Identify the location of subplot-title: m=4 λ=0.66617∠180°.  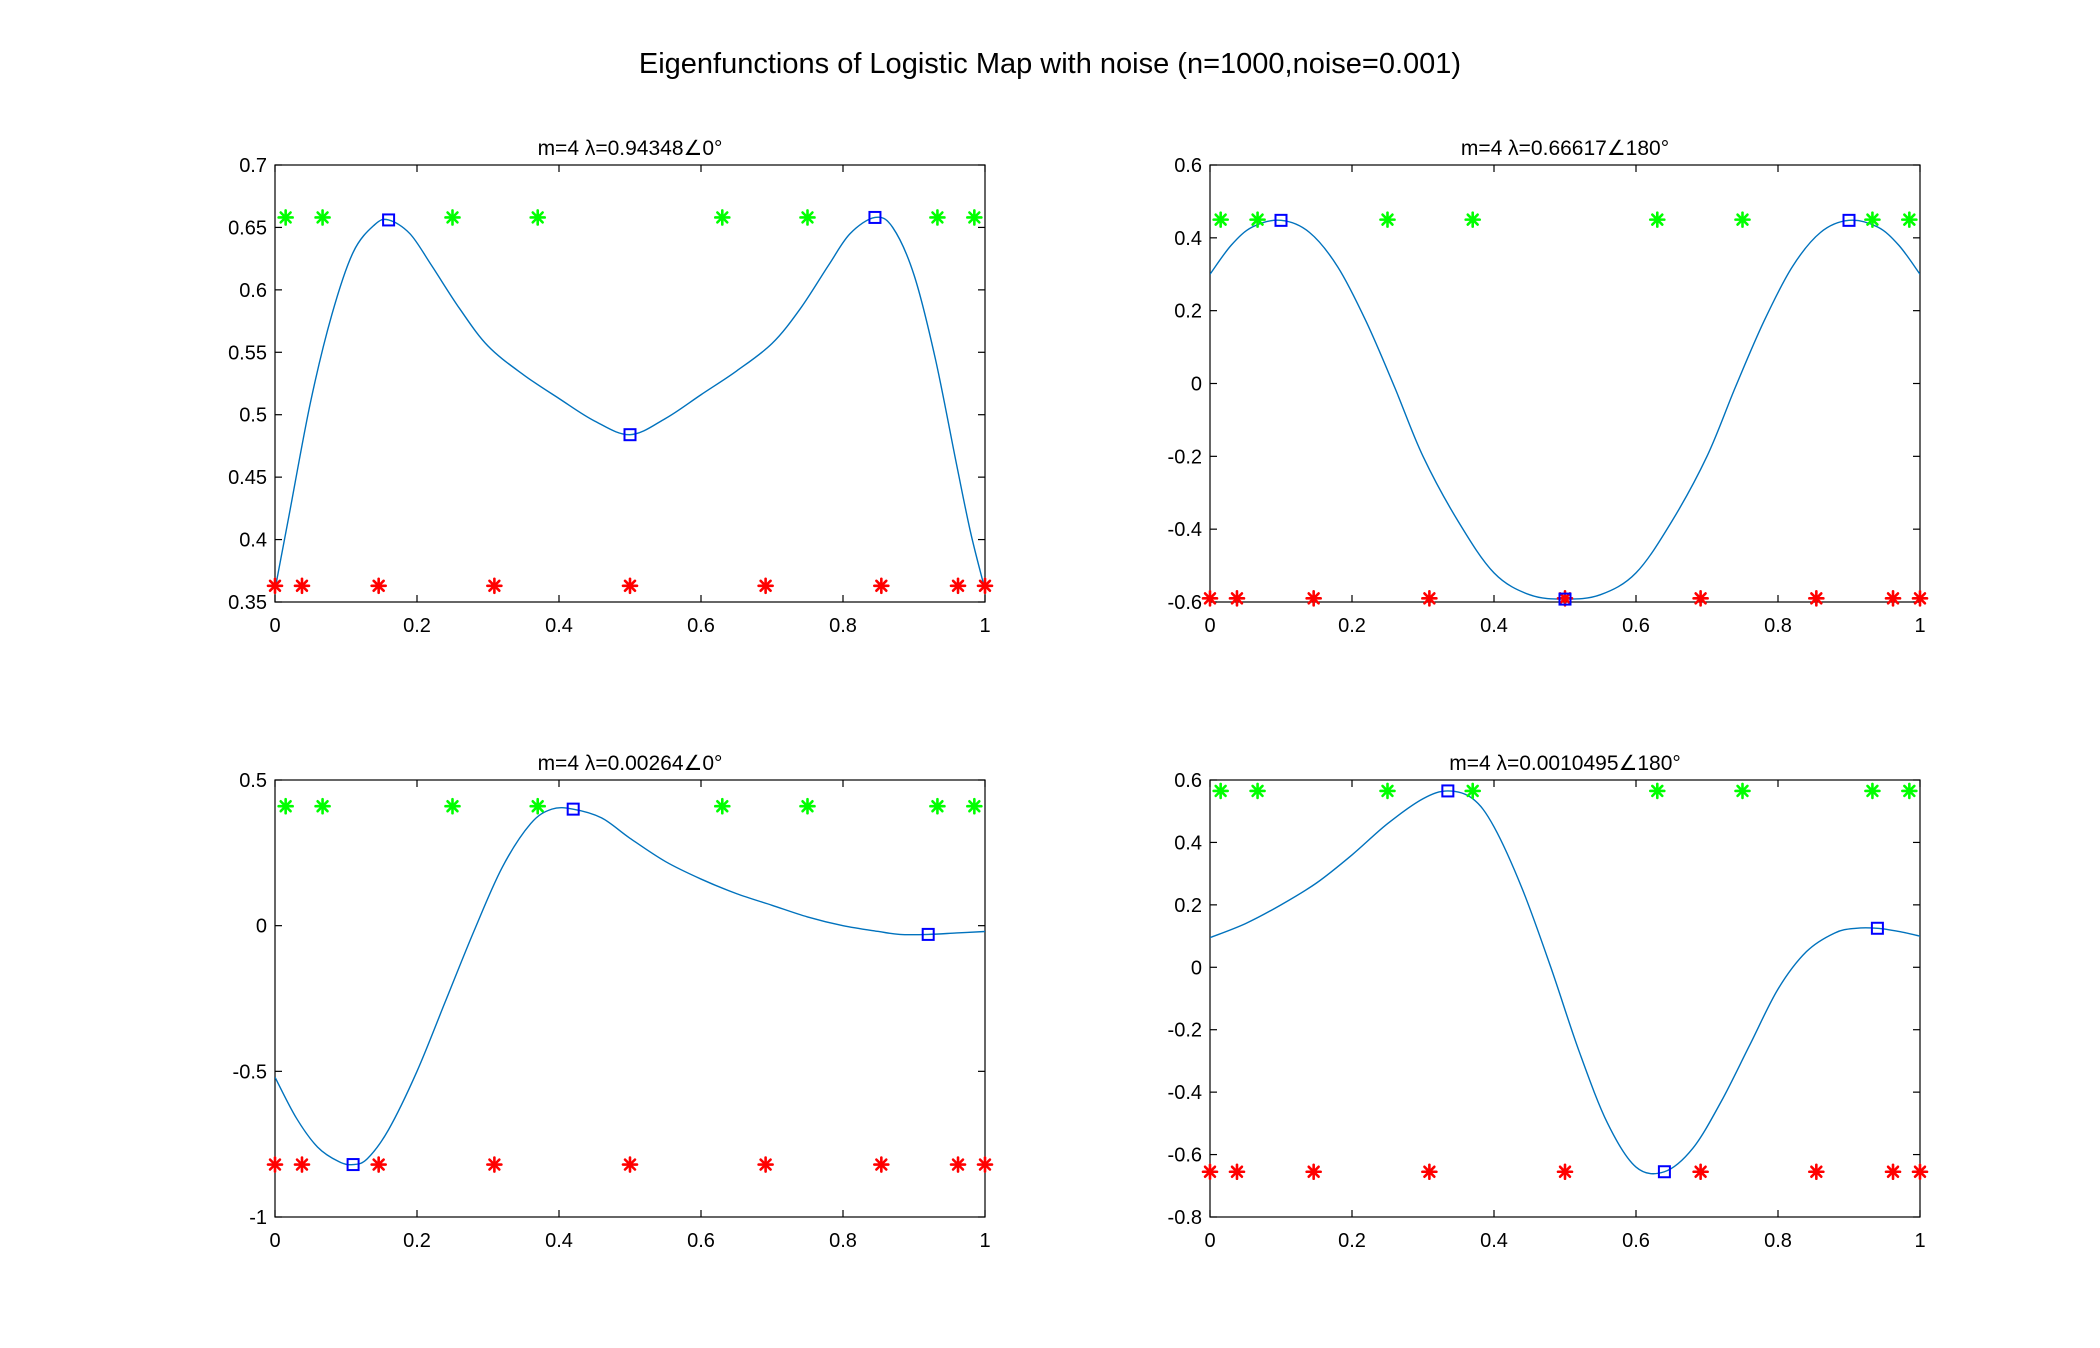
(1565, 148).